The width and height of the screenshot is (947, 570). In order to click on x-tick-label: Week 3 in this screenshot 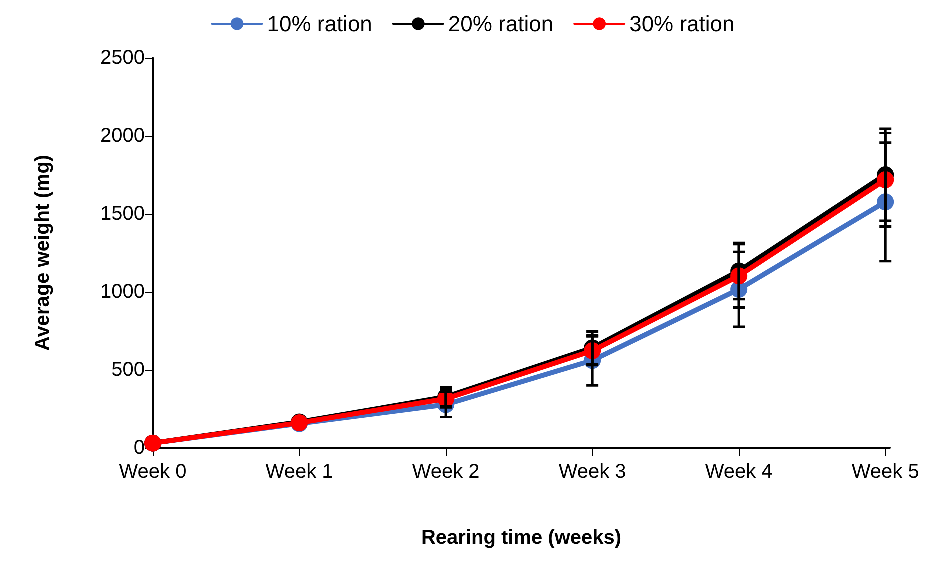, I will do `click(592, 472)`.